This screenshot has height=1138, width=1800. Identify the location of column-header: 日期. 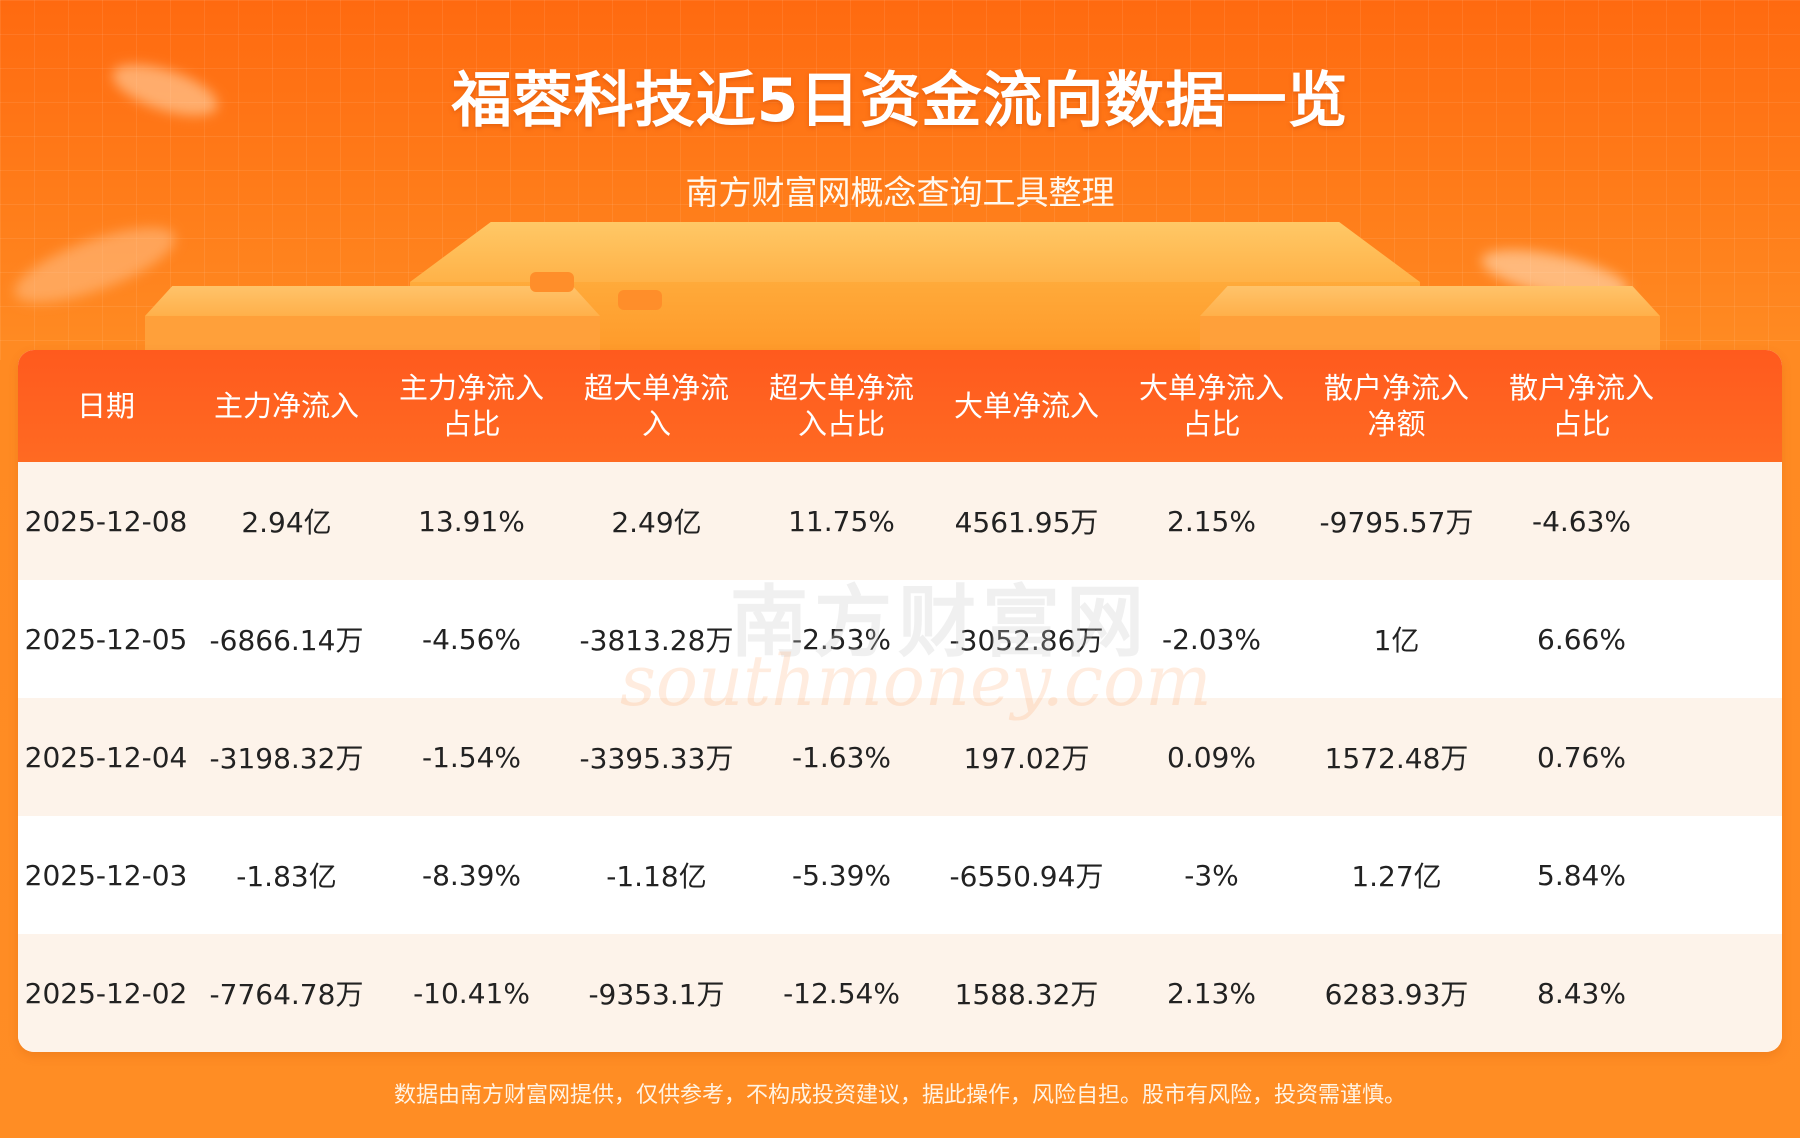
(106, 406).